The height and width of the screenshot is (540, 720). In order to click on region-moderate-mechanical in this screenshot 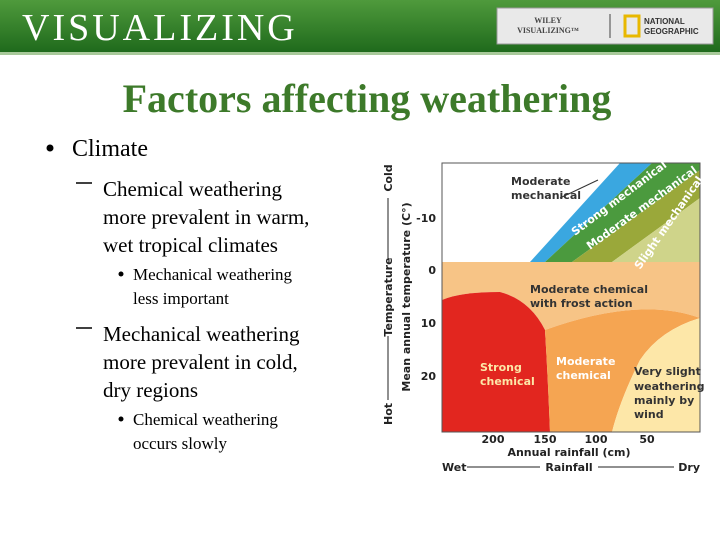, I will do `click(636, 216)`.